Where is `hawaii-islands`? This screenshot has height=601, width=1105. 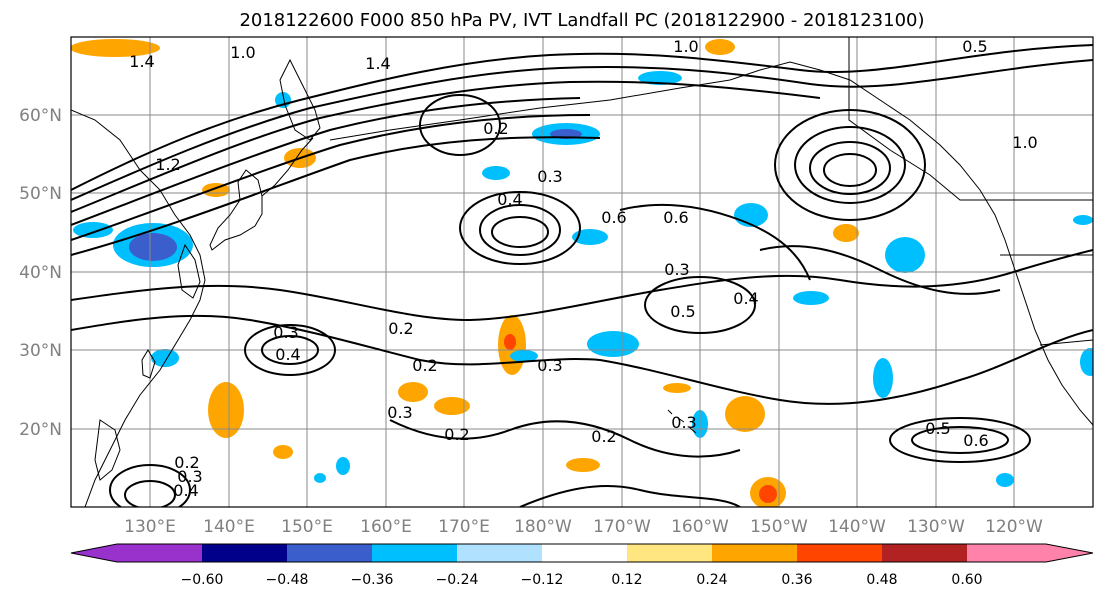 hawaii-islands is located at coordinates (682, 421).